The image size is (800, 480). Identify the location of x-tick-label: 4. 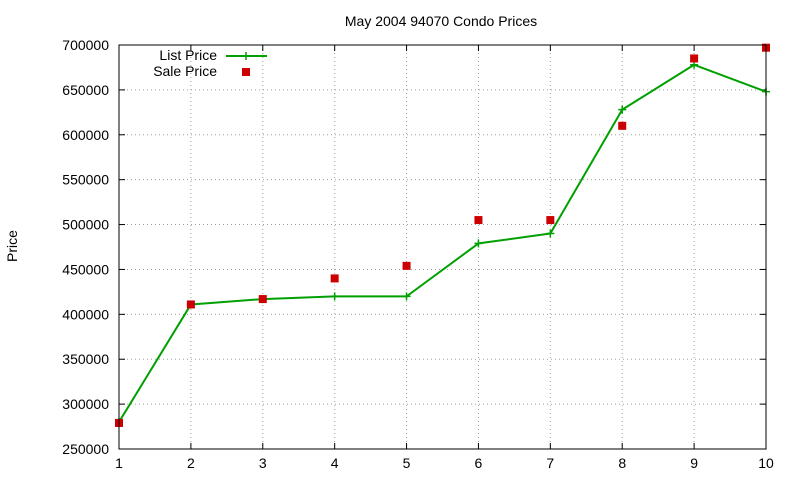
(335, 463).